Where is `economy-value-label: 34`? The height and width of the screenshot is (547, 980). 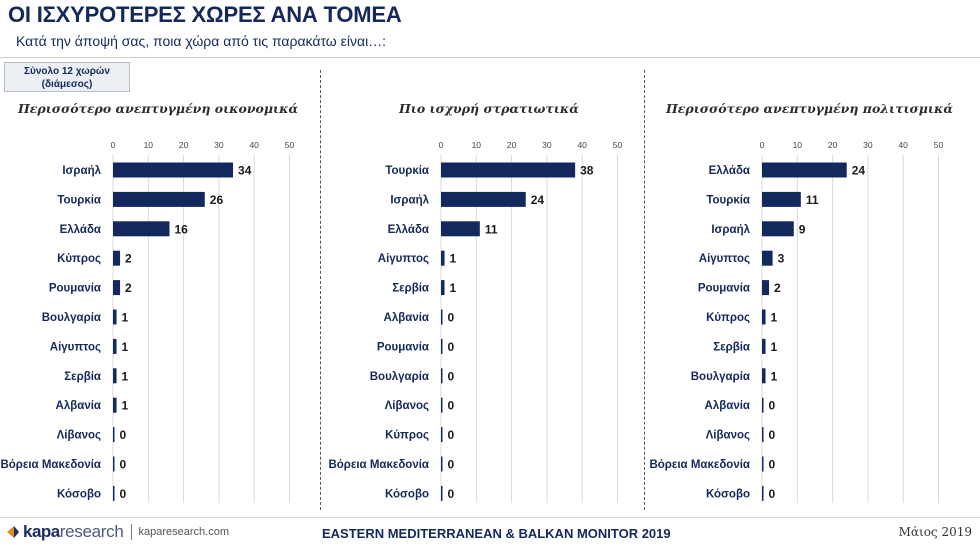
economy-value-label: 34 is located at coordinates (245, 171).